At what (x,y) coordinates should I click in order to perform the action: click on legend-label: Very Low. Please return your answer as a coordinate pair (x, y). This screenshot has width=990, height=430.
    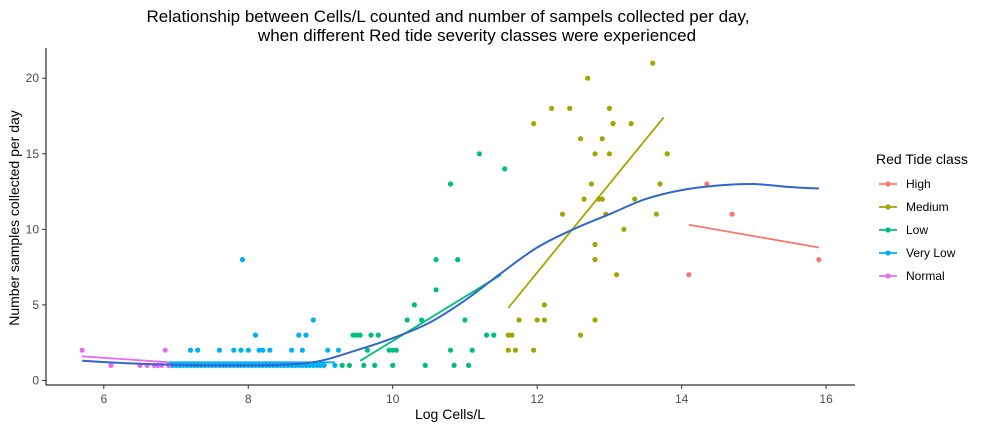
    Looking at the image, I should click on (931, 253).